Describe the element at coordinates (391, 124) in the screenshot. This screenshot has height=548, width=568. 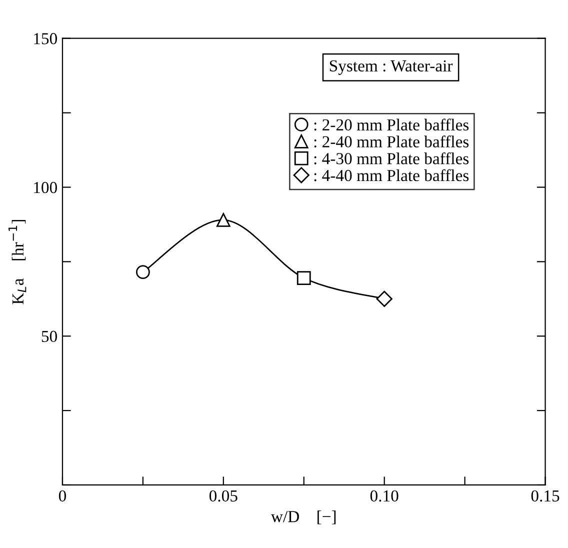
I see `legend-label: : 2-20 mm Plate baffles` at that location.